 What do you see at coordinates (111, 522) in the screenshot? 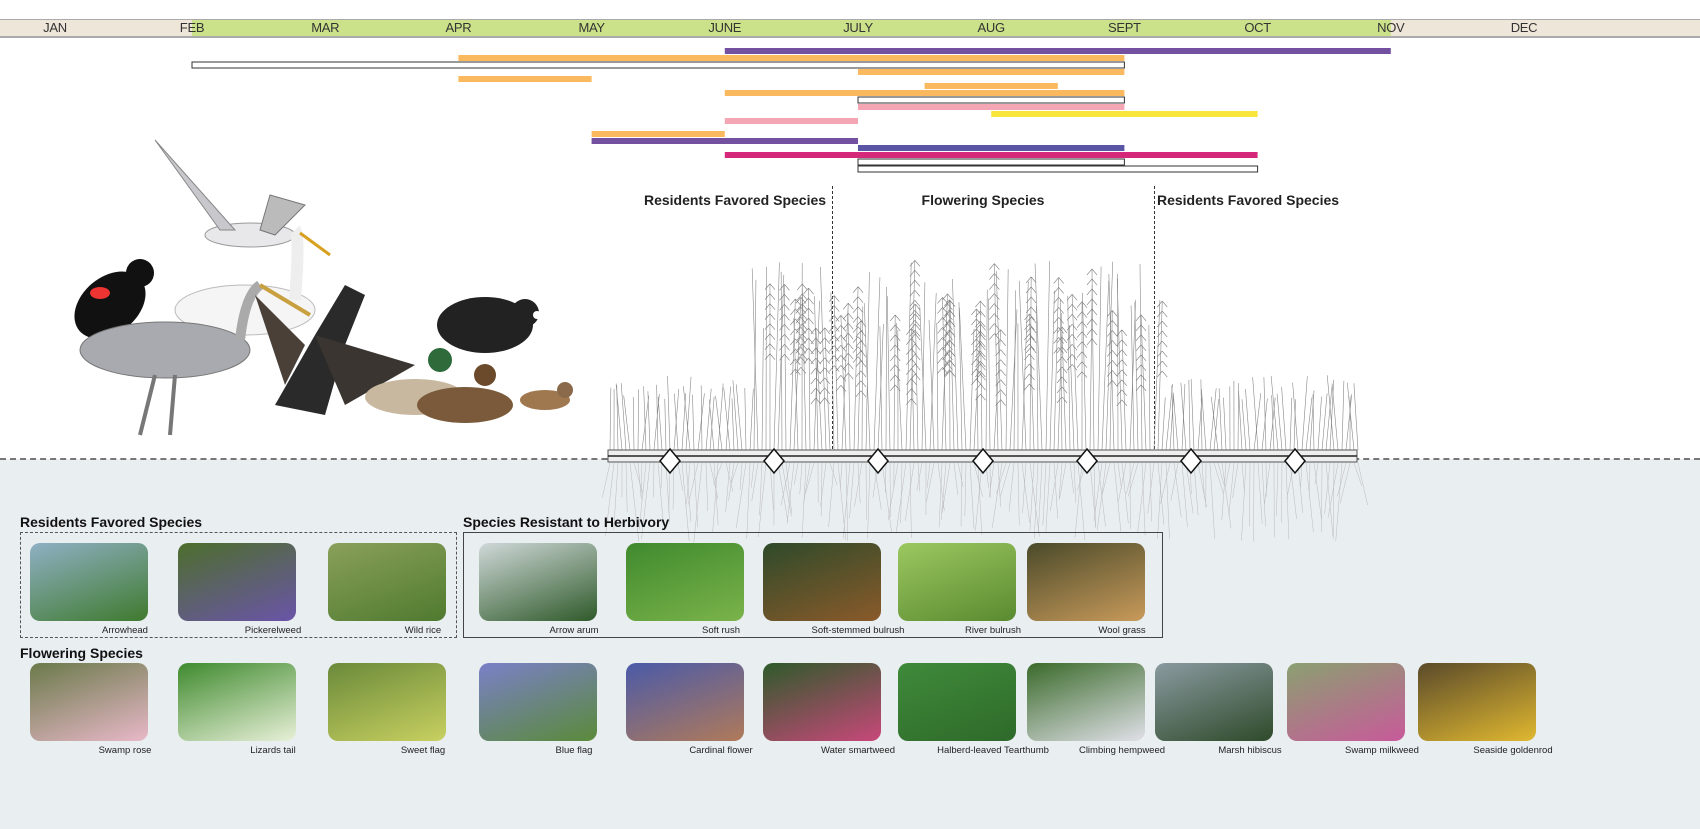
I see `residents-group-title: Residents Favored Species` at bounding box center [111, 522].